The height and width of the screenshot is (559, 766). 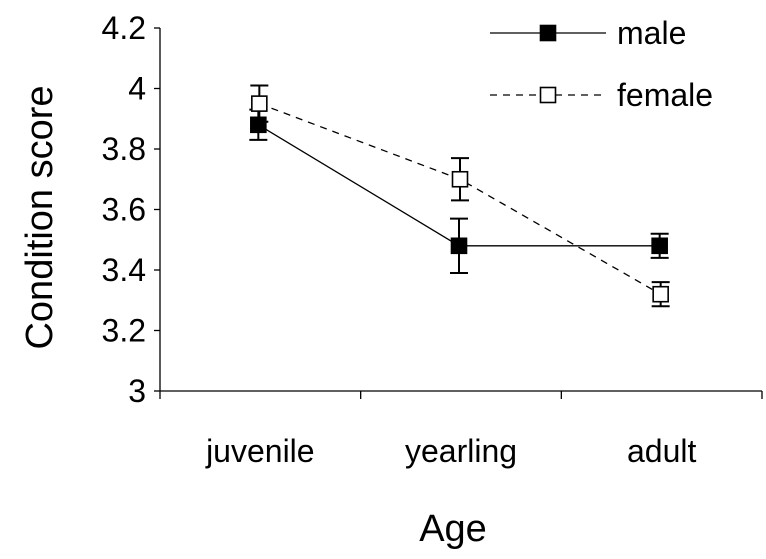 What do you see at coordinates (137, 391) in the screenshot?
I see `y-tick-label: 3` at bounding box center [137, 391].